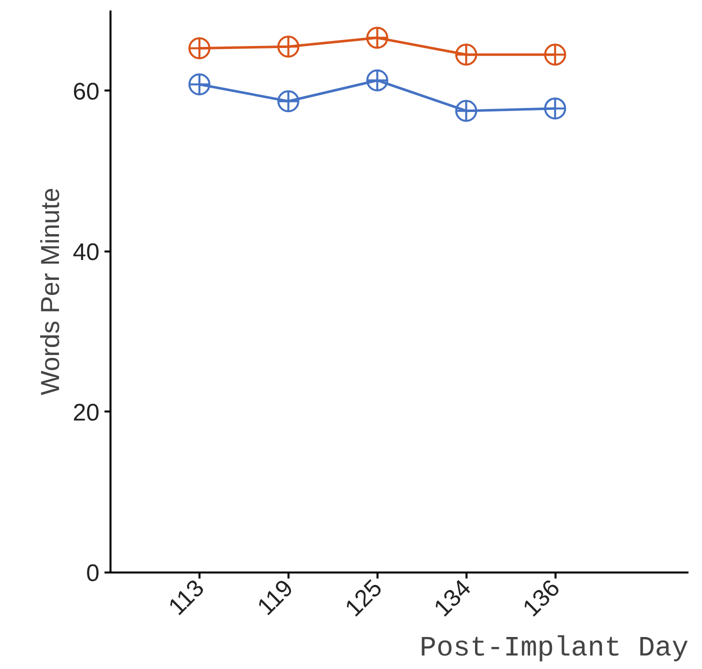 The height and width of the screenshot is (669, 702). Describe the element at coordinates (86, 412) in the screenshot. I see `y-tick-label: 20` at that location.